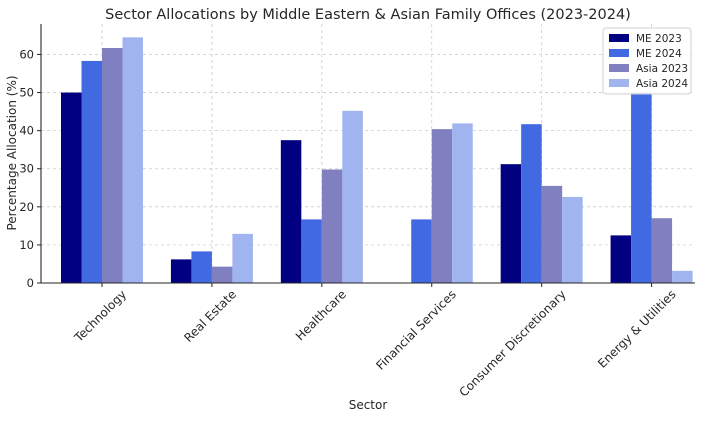 The image size is (702, 422). I want to click on x-tick-label: Technology, so click(100, 316).